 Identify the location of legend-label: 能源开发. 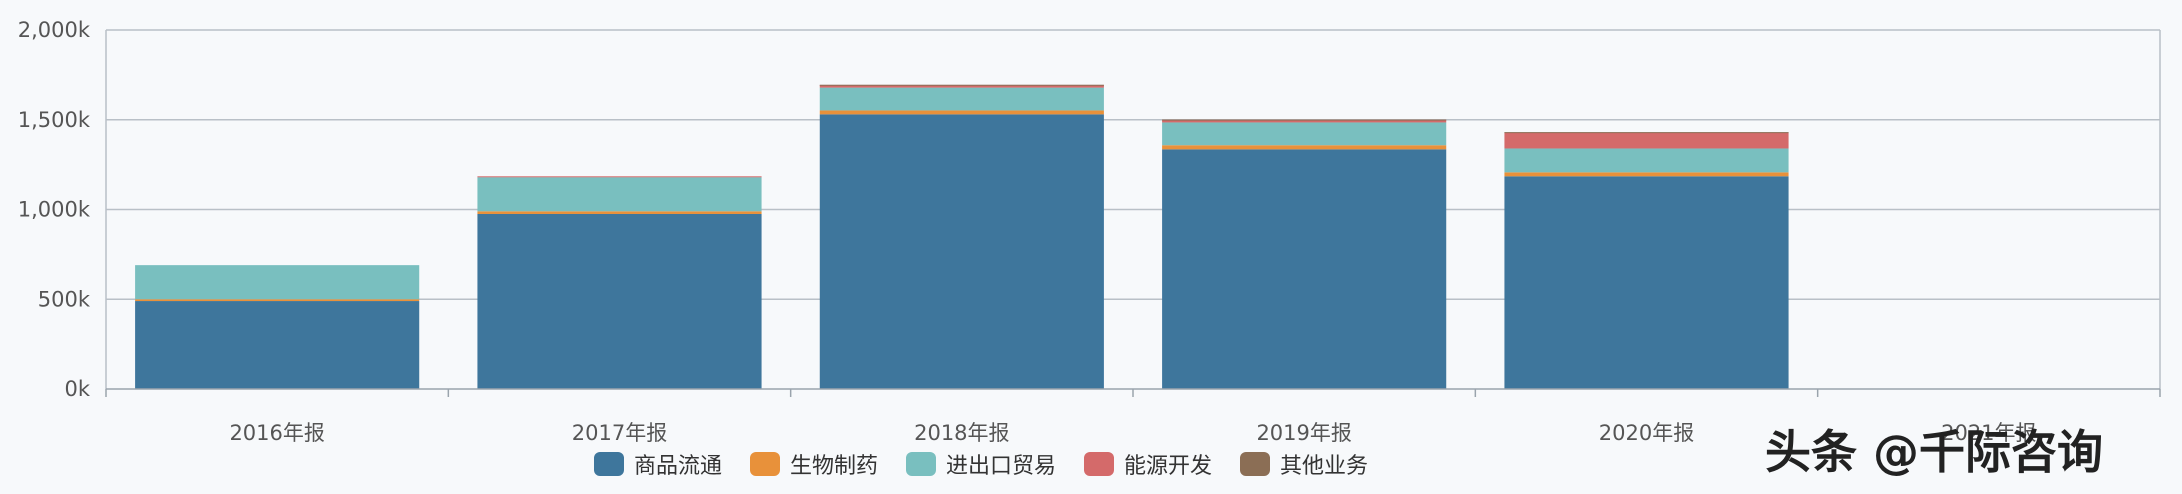
(1168, 466).